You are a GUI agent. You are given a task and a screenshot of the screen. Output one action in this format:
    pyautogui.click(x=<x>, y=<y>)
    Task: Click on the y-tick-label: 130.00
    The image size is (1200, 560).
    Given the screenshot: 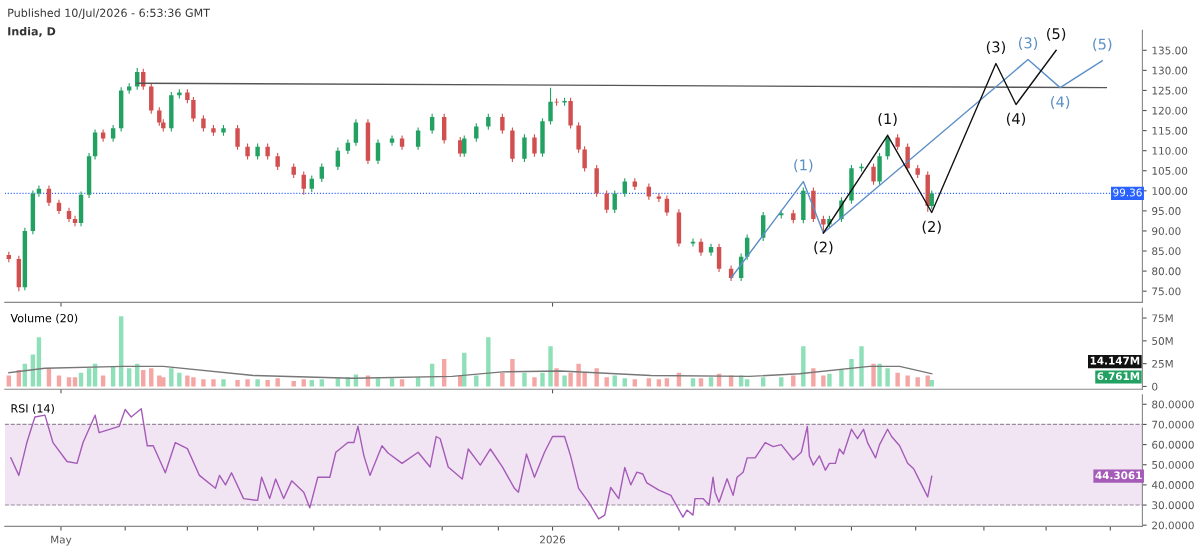 What is the action you would take?
    pyautogui.click(x=1170, y=70)
    